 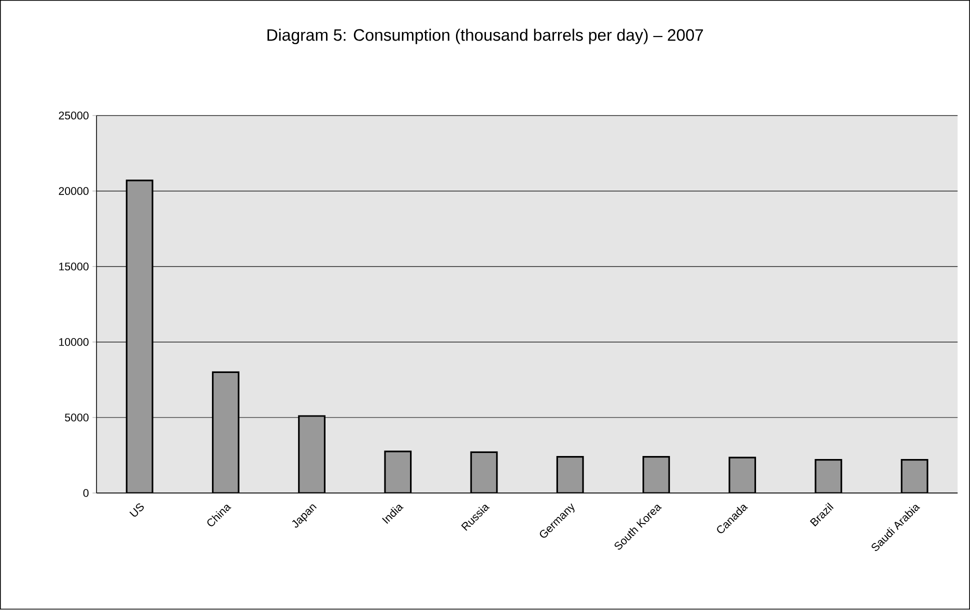 I want to click on y-tick-label: 25000, so click(x=73, y=116).